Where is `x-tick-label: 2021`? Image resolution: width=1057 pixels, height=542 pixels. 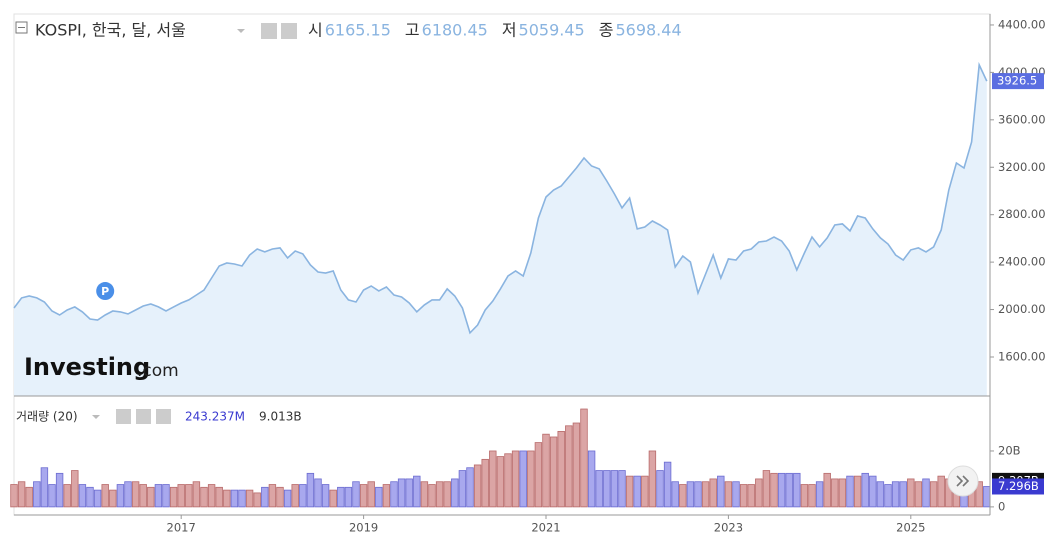
x-tick-label: 2021 is located at coordinates (545, 528).